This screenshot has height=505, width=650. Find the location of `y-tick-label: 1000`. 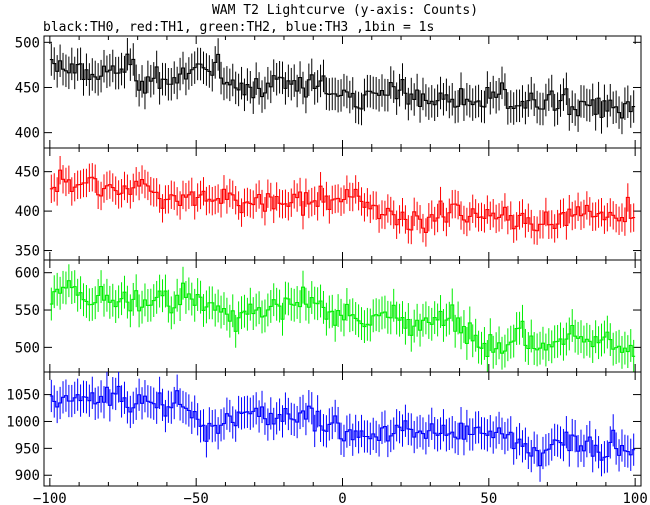

y-tick-label: 1000 is located at coordinates (23, 422).